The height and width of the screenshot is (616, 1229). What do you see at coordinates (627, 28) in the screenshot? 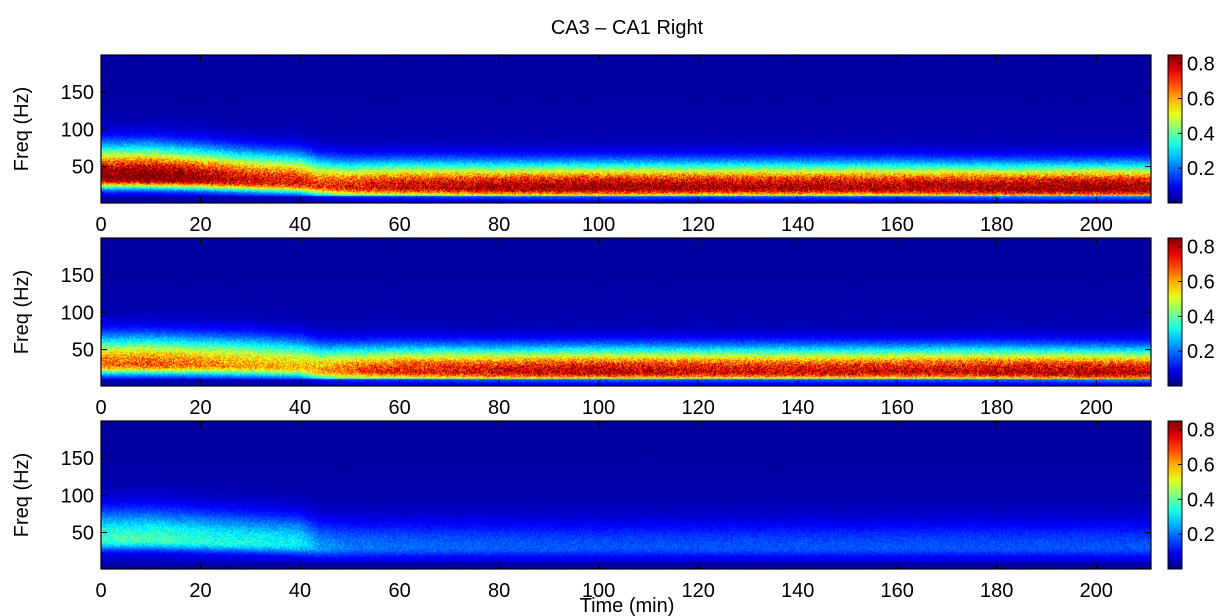
I see `figure-title: CA3 – CA1 Right` at bounding box center [627, 28].